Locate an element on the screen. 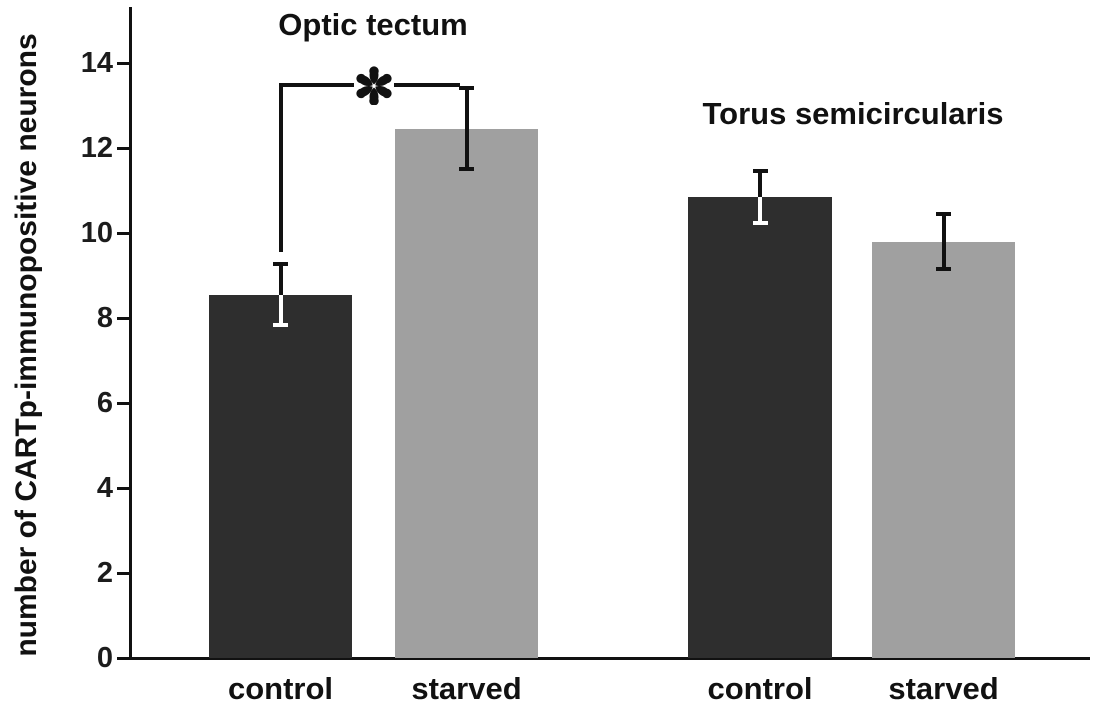 The width and height of the screenshot is (1095, 716). error-bar-upper-torus-semicircularis-control is located at coordinates (760, 183).